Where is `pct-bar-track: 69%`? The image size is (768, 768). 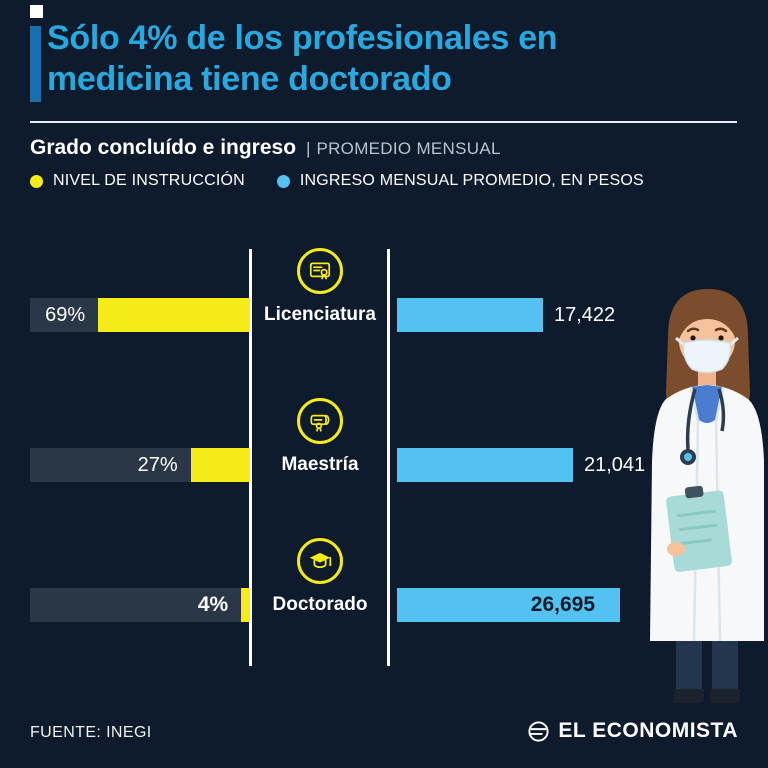
pct-bar-track: 69% is located at coordinates (140, 315).